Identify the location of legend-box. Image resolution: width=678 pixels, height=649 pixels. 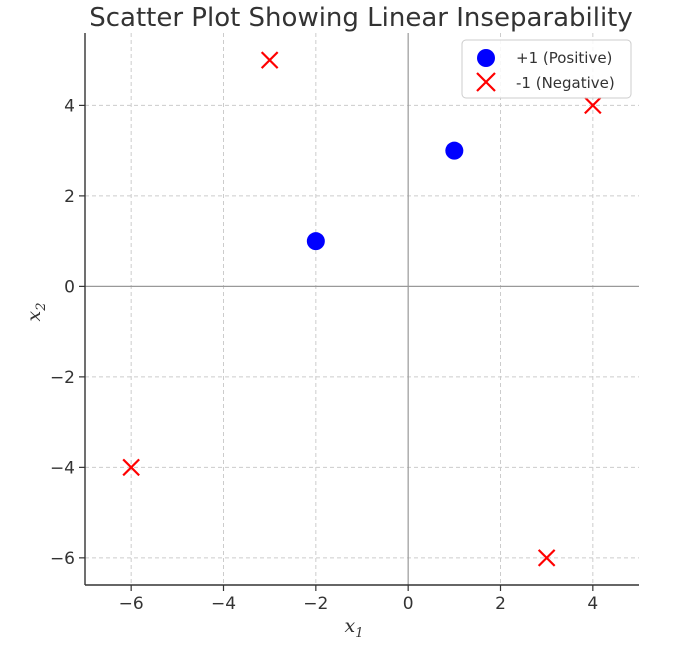
(546, 69).